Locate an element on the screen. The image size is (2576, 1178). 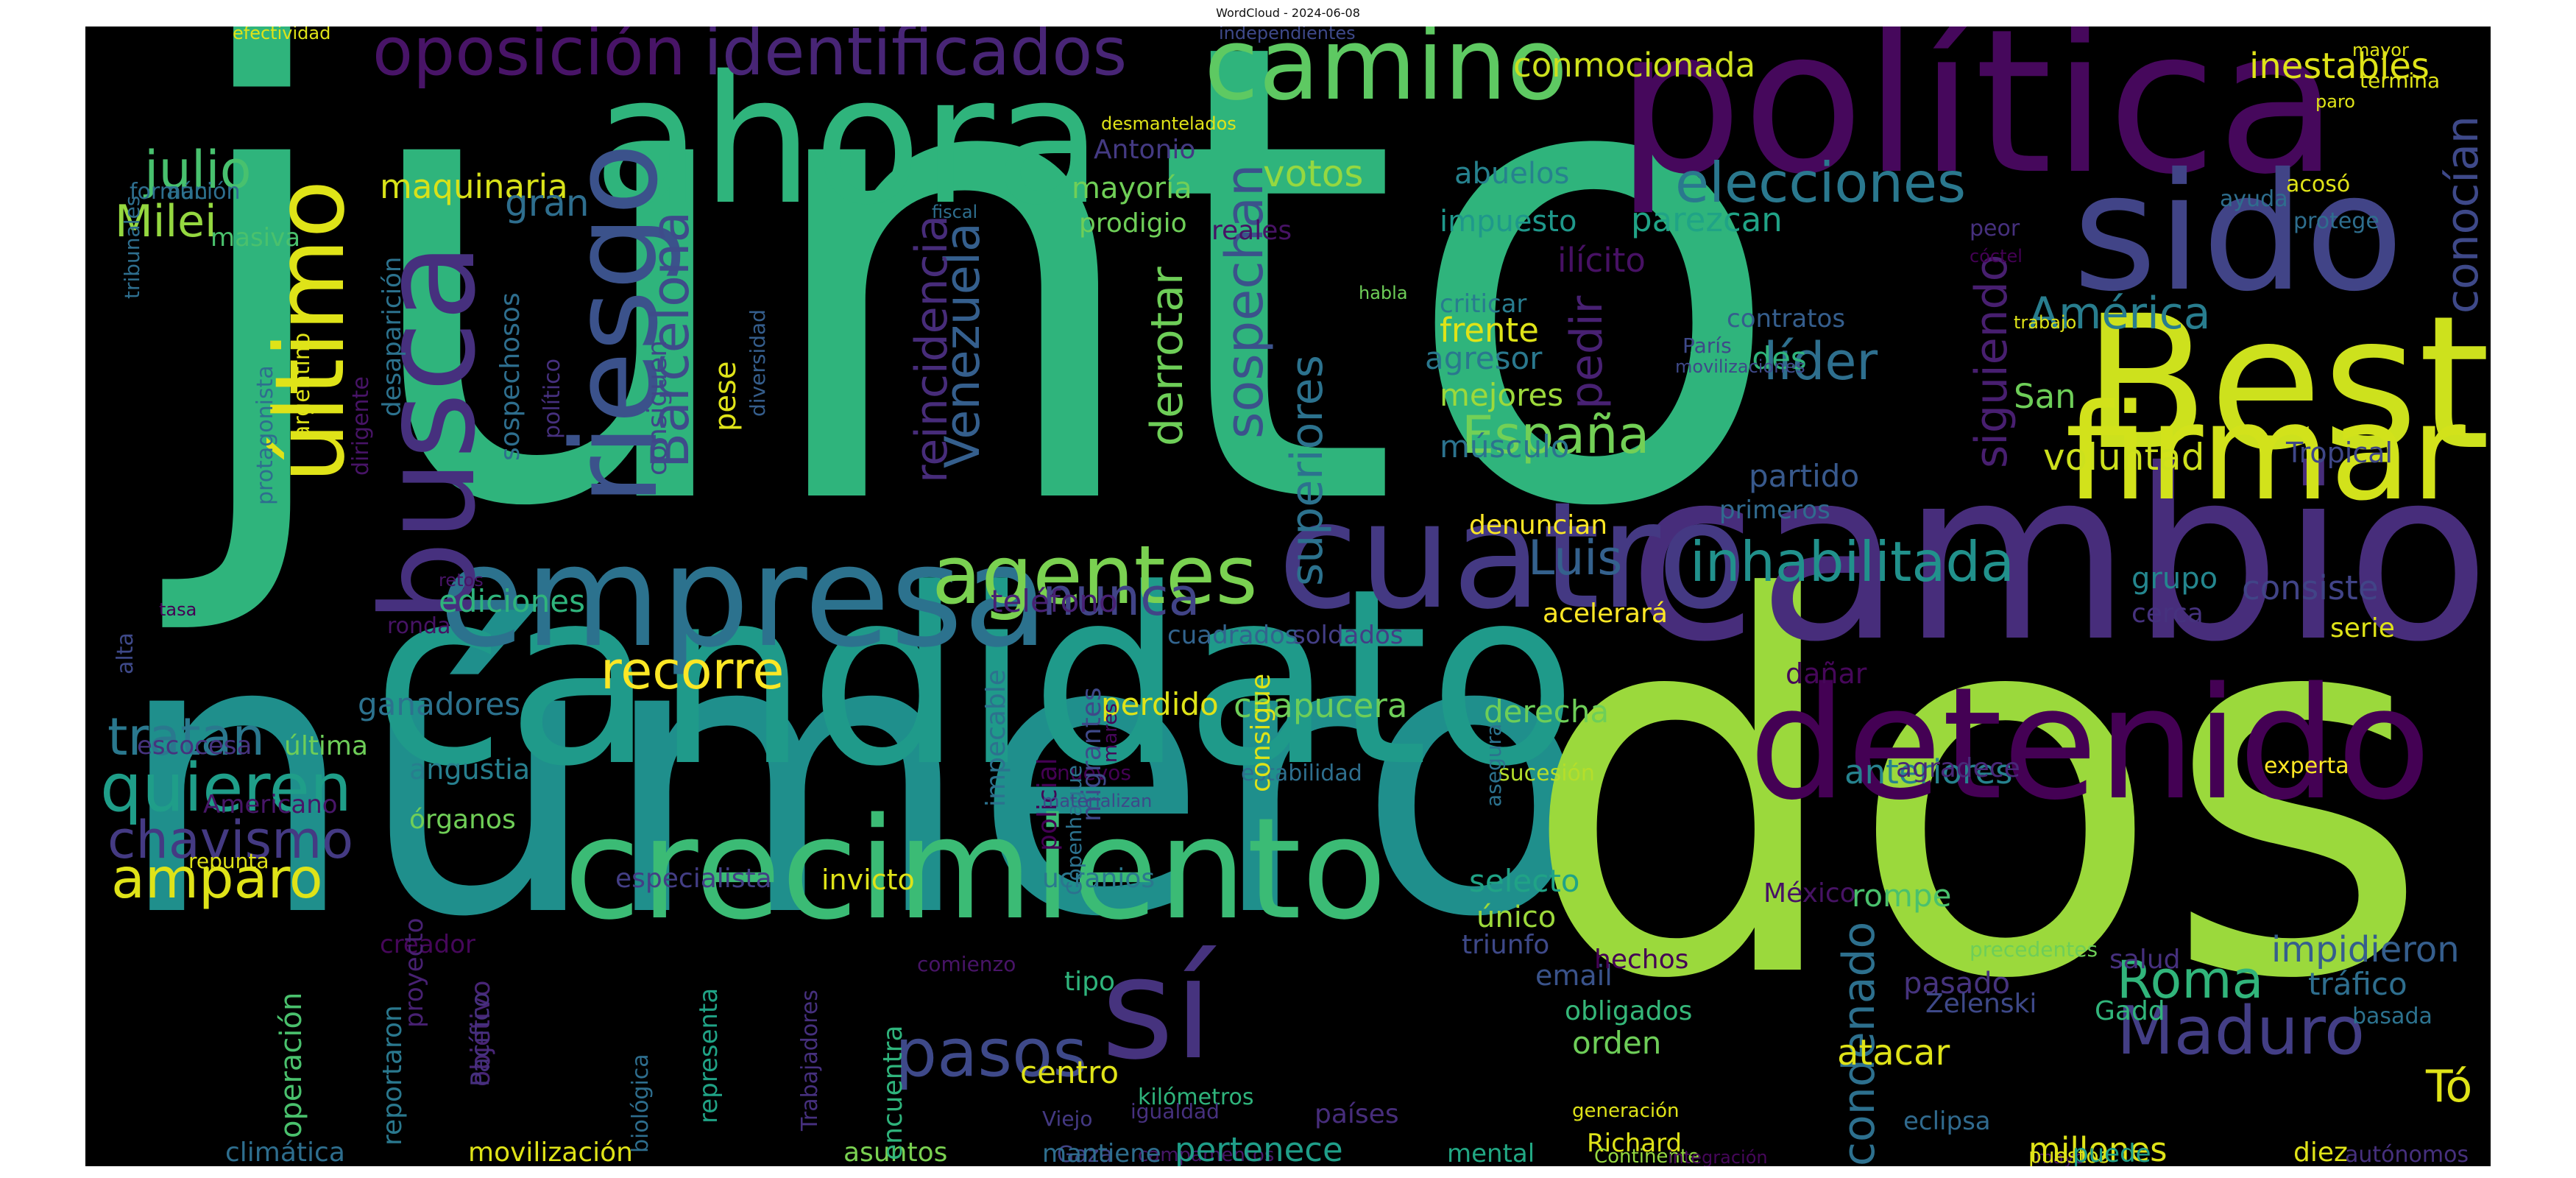
word-151: asuntos is located at coordinates (896, 1152).